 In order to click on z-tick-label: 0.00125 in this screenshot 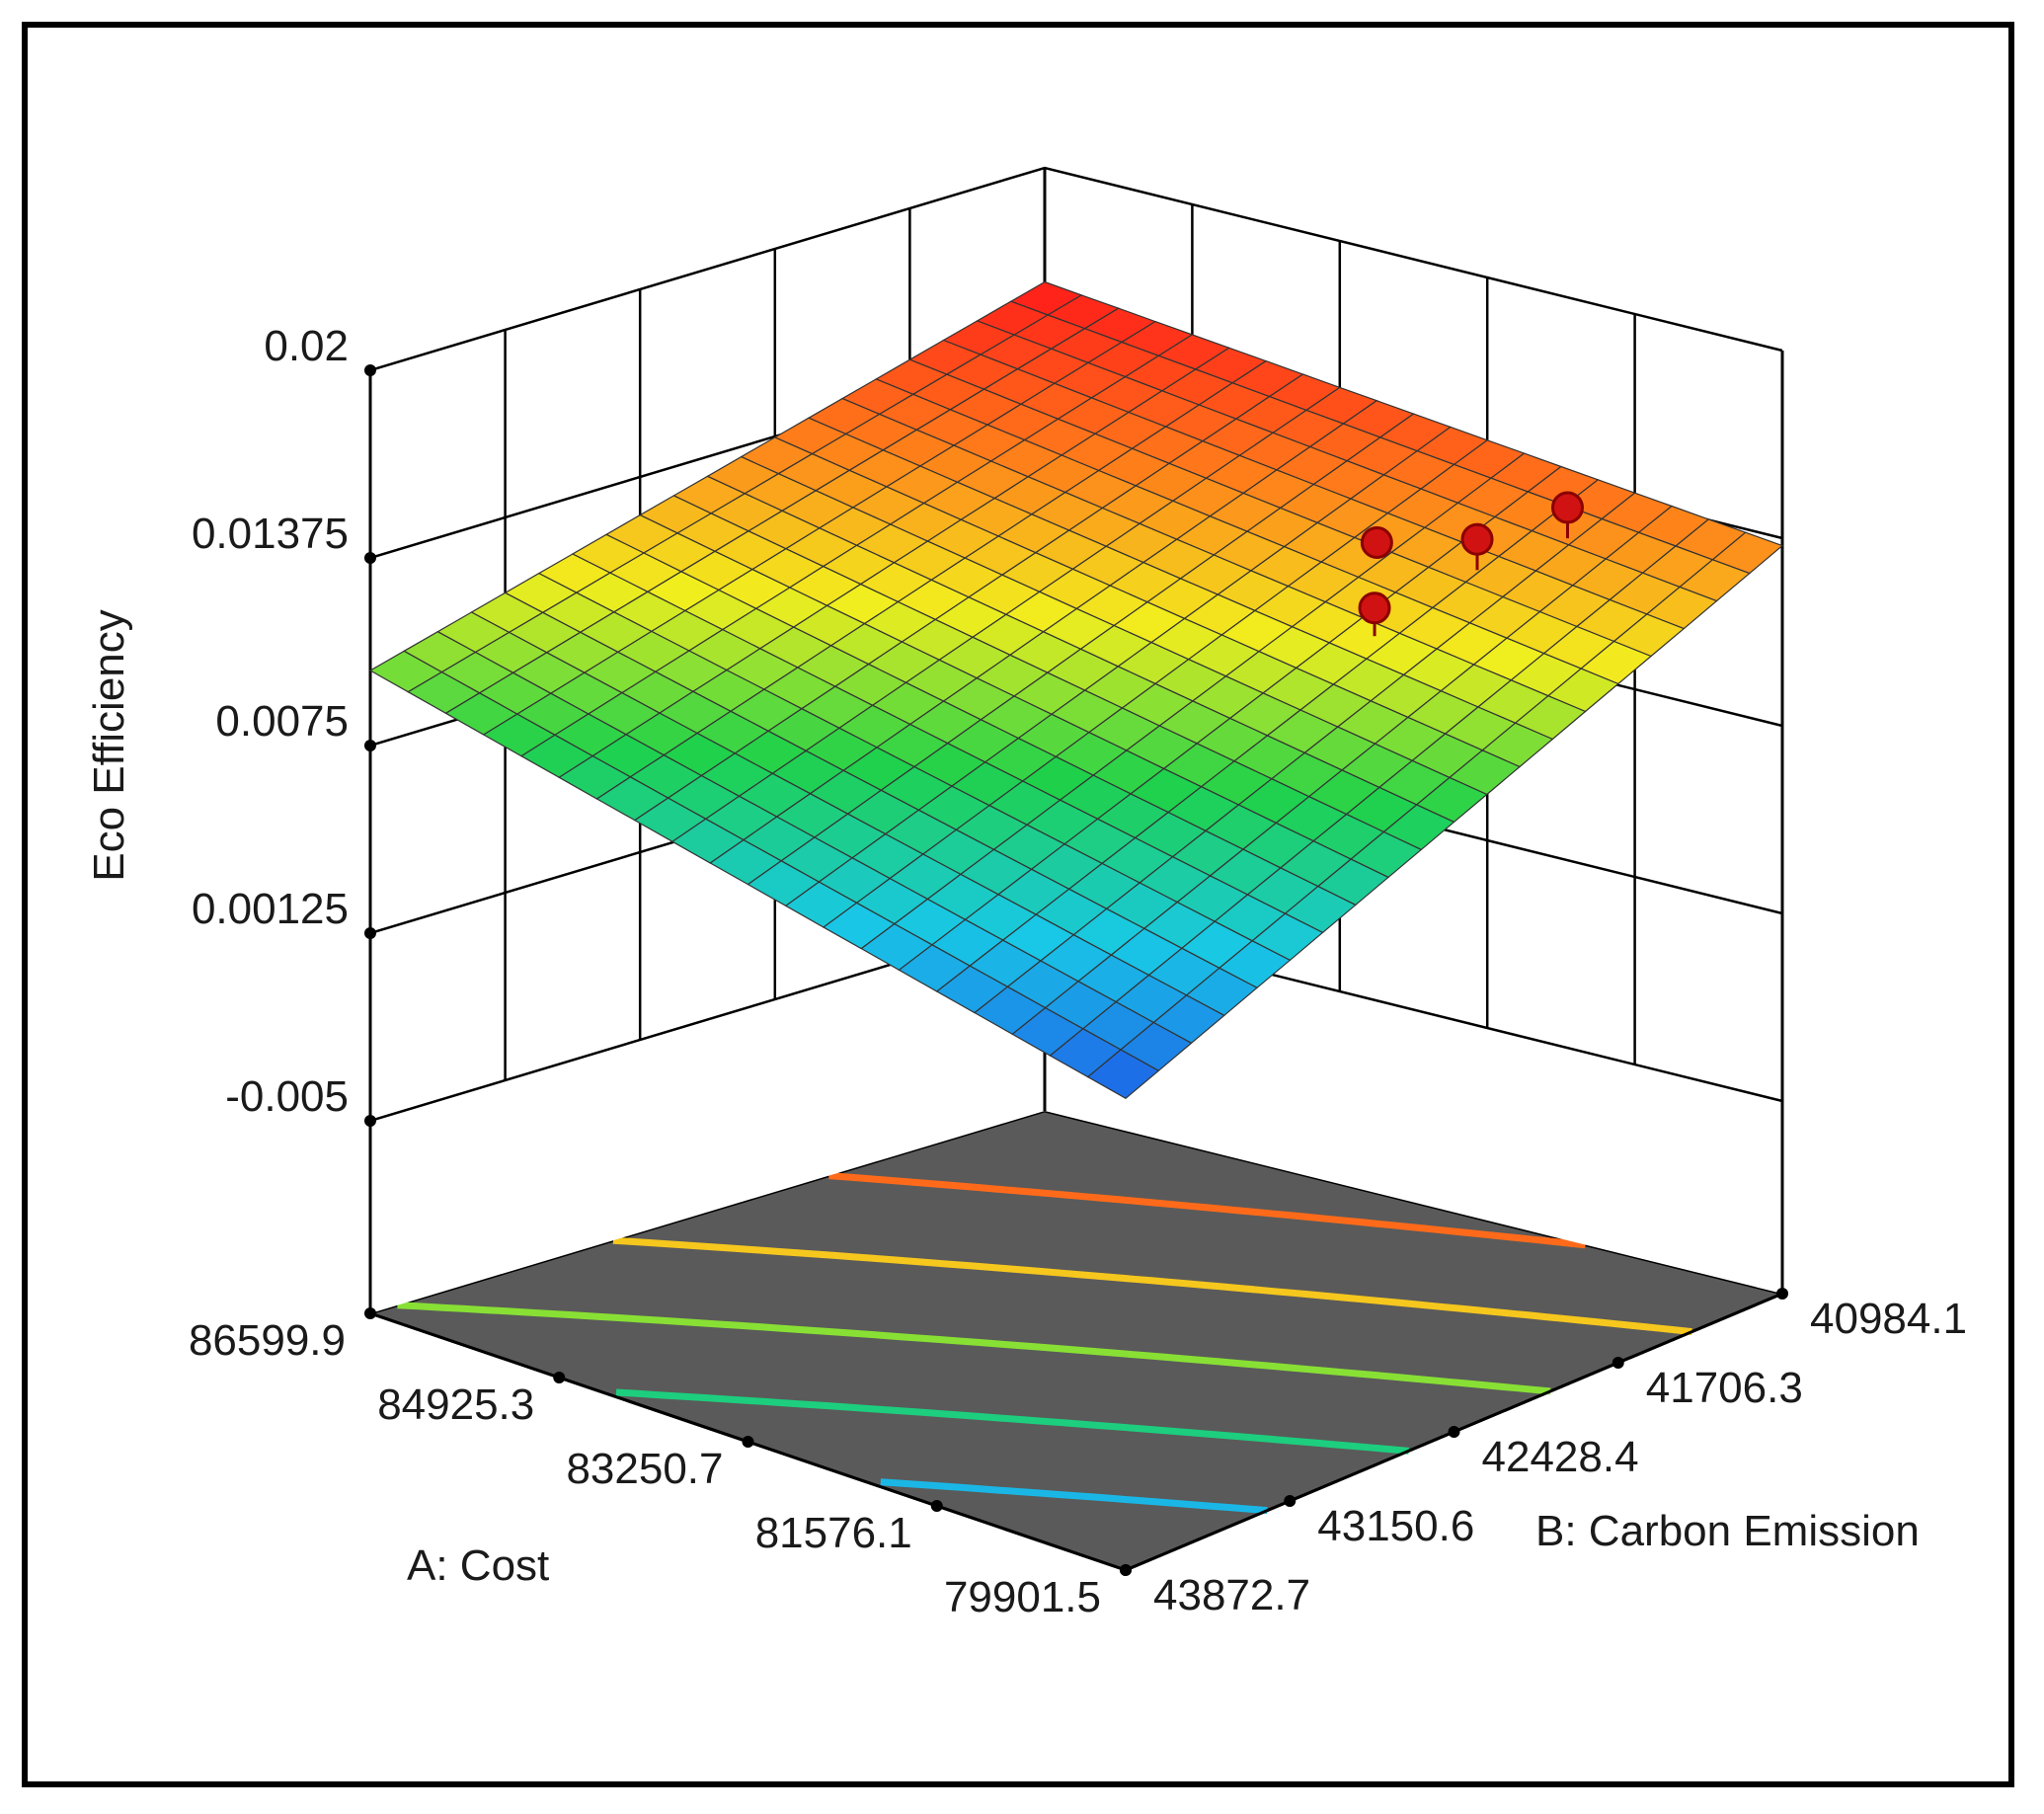, I will do `click(270, 909)`.